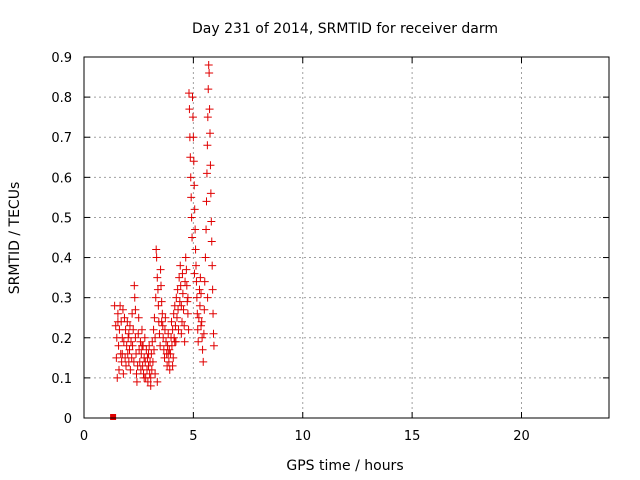 The image size is (640, 480). Describe the element at coordinates (302, 436) in the screenshot. I see `x-tick-label: 10` at that location.